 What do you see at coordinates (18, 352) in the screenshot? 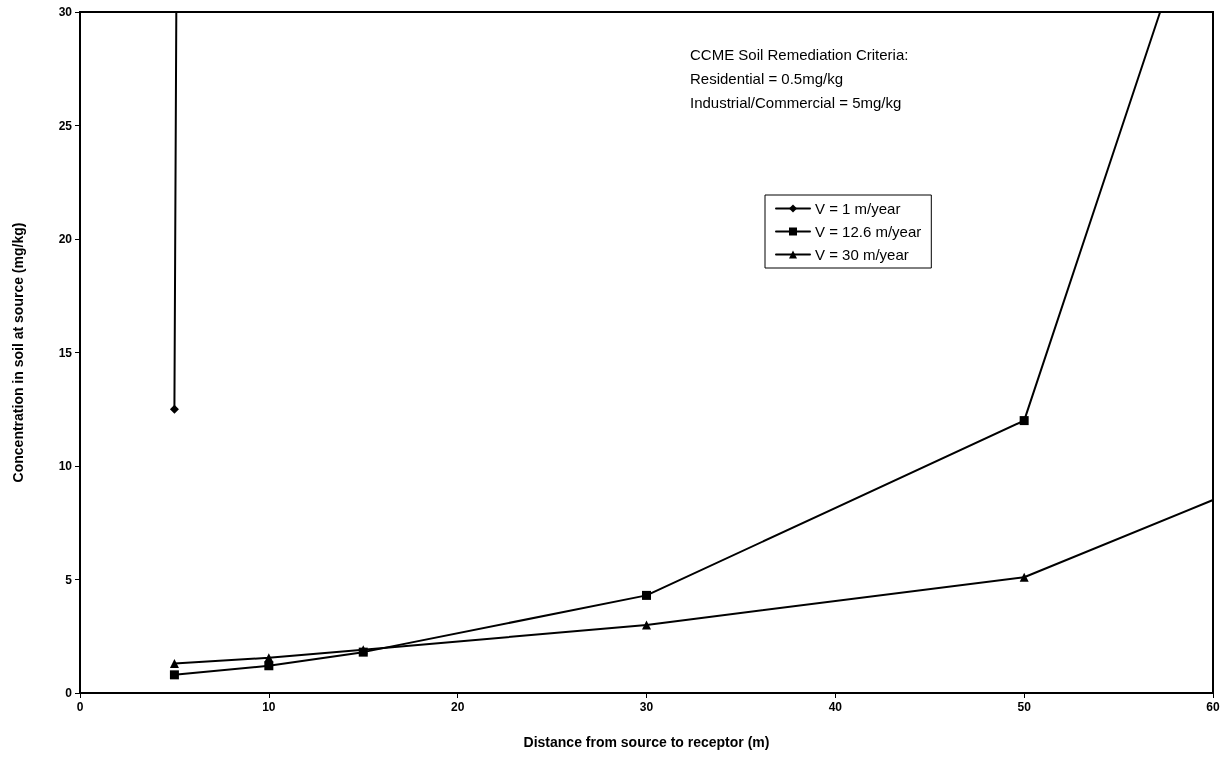
I see `y-axis-title: Concentration in soil at source (mg/kg)` at bounding box center [18, 352].